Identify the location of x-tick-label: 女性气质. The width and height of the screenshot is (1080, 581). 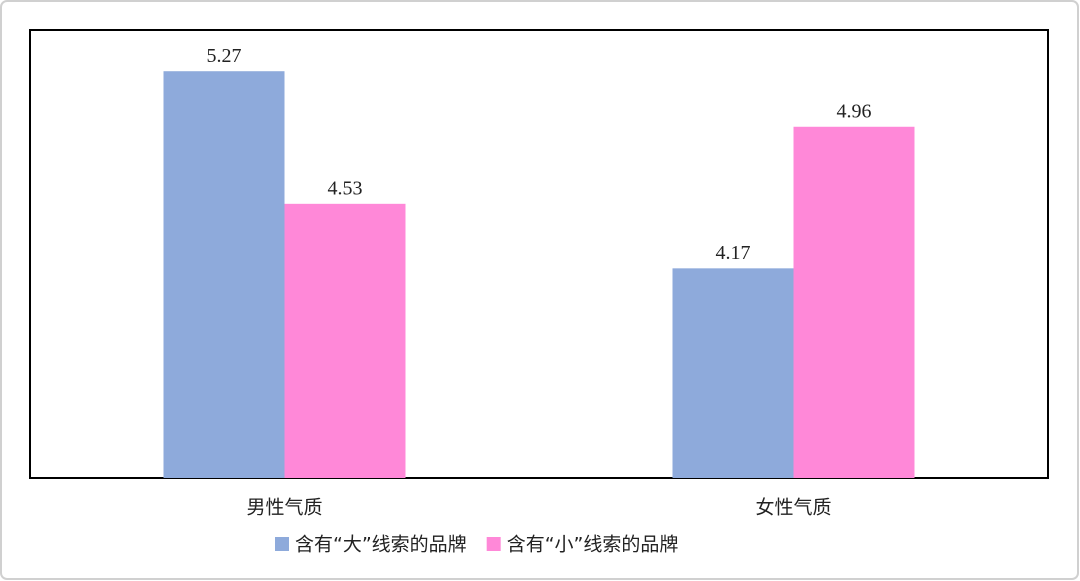
(793, 508).